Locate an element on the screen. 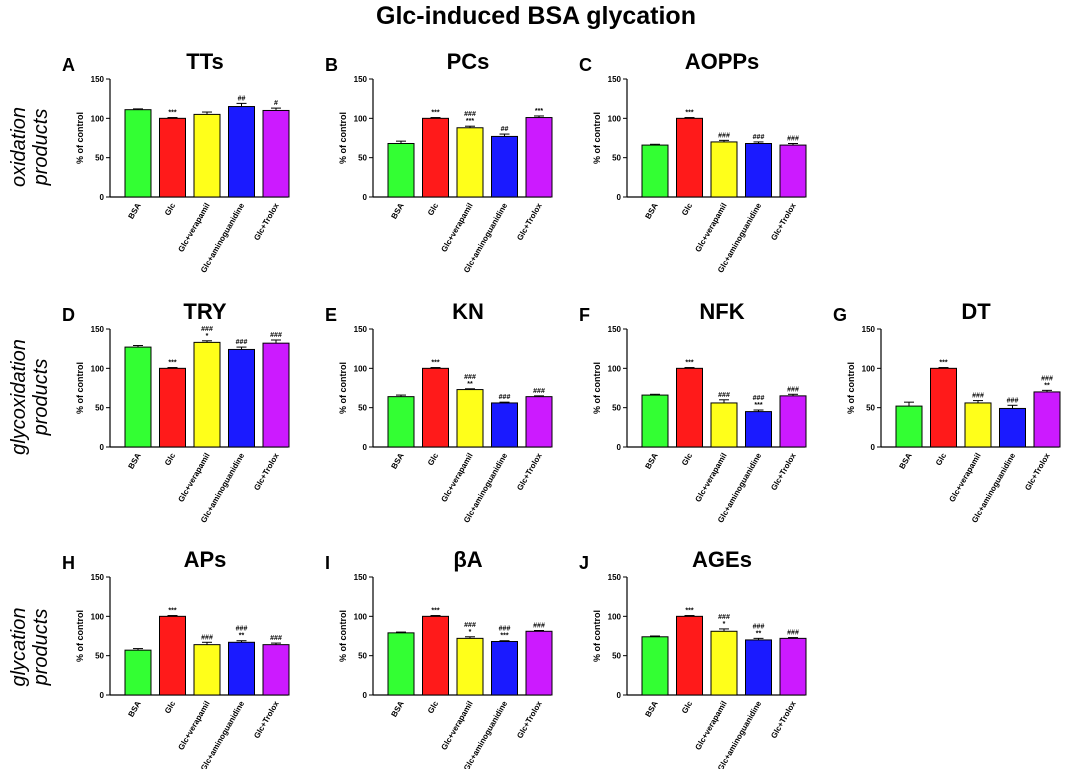  chart-title: AGEs is located at coordinates (722, 559).